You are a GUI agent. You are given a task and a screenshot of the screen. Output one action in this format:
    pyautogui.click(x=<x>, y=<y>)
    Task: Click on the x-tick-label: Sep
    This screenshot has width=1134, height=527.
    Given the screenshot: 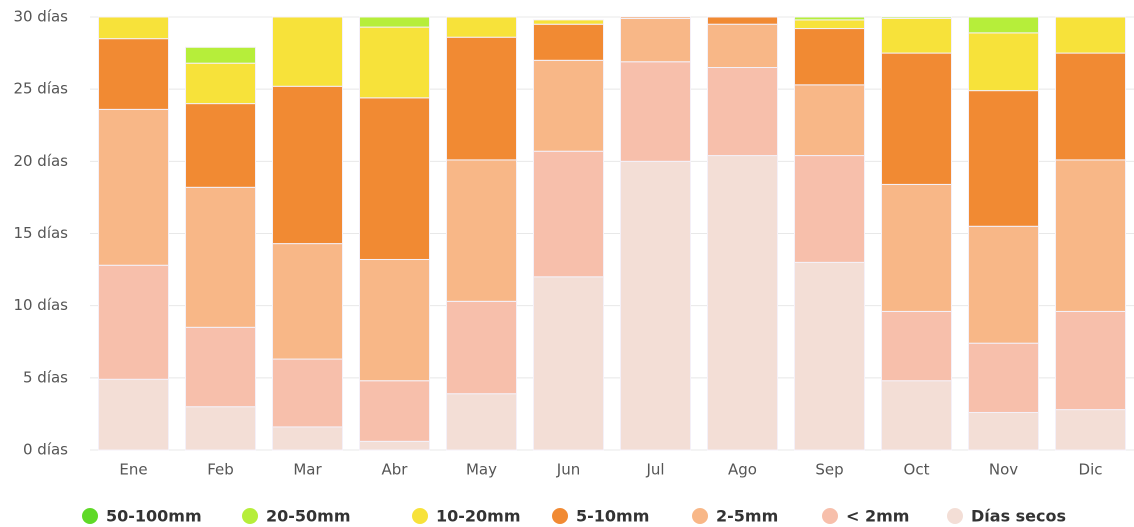 What is the action you would take?
    pyautogui.click(x=829, y=470)
    